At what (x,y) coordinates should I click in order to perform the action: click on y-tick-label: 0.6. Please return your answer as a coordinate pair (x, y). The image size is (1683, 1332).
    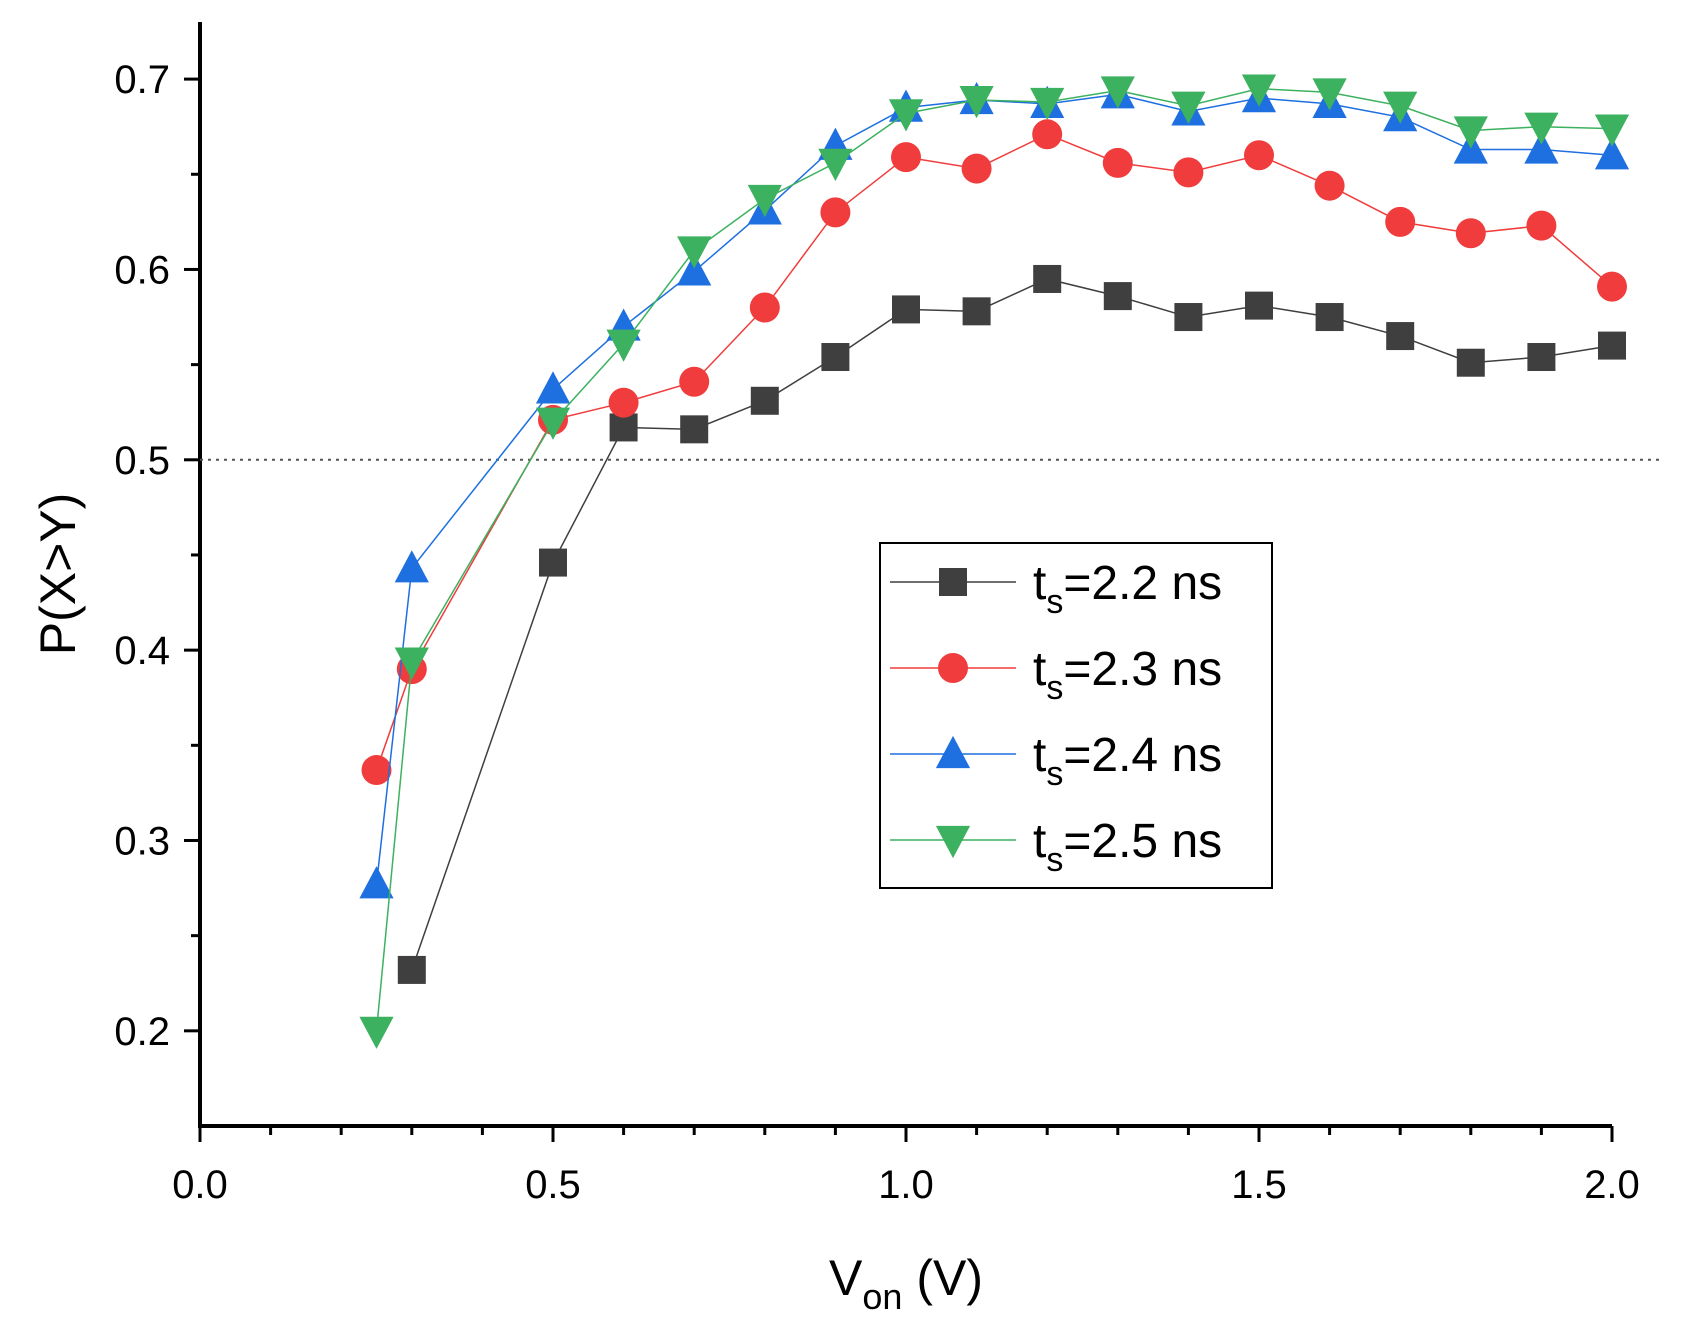
    Looking at the image, I should click on (142, 270).